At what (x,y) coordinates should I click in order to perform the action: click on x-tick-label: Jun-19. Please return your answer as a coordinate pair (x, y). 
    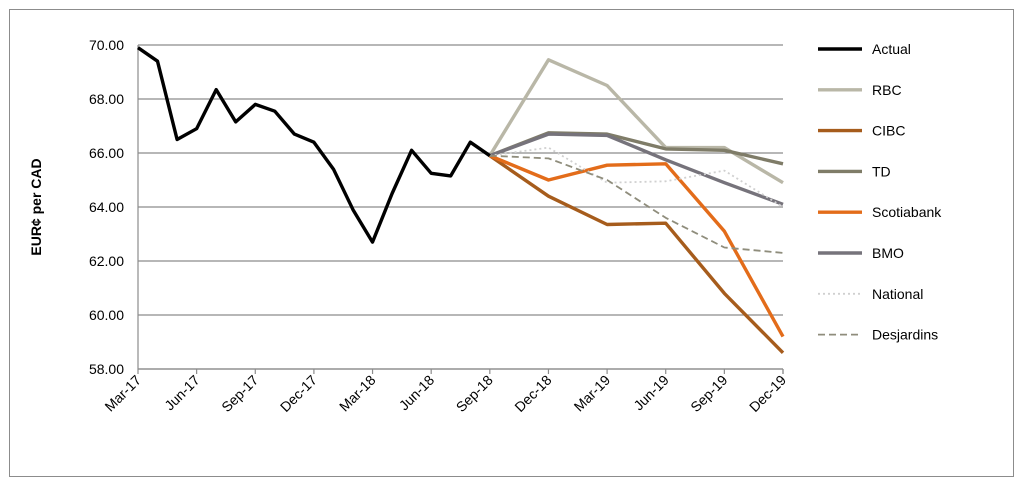
    Looking at the image, I should click on (651, 393).